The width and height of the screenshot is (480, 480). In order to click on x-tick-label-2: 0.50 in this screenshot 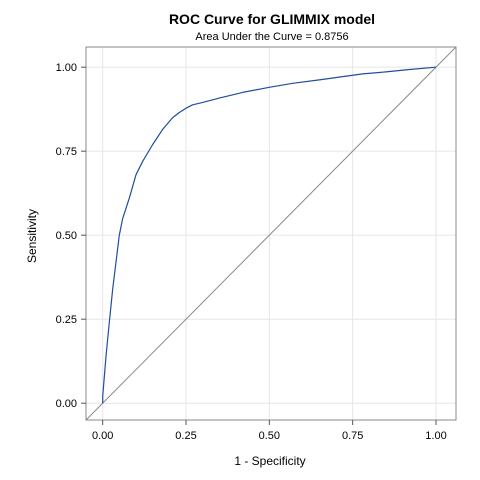, I will do `click(269, 436)`.